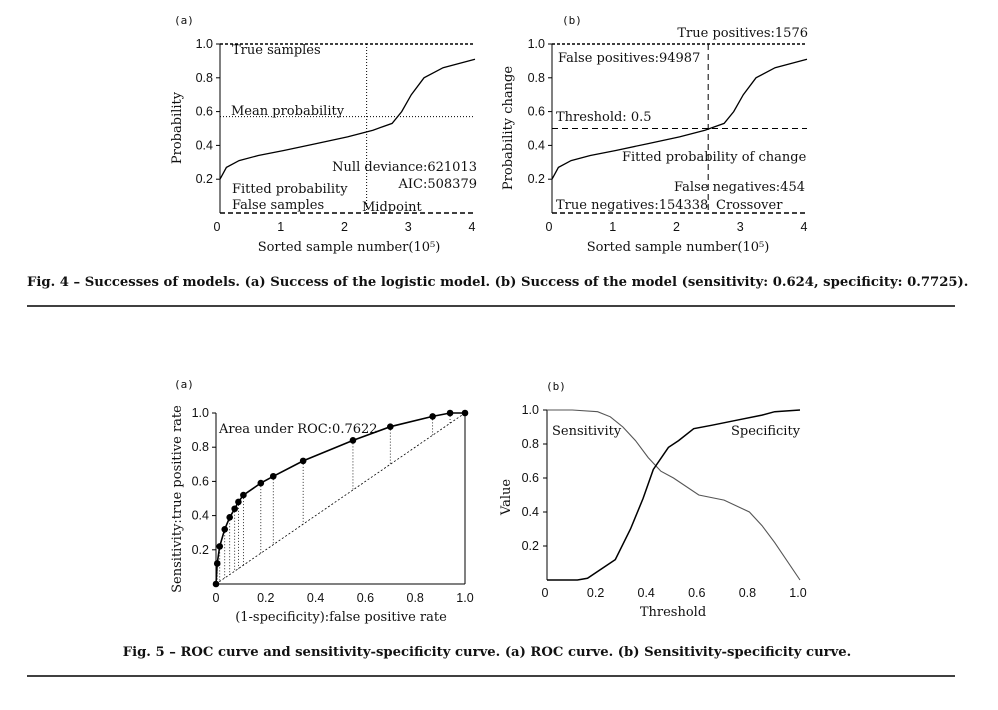 The width and height of the screenshot is (998, 710). Describe the element at coordinates (696, 593) in the screenshot. I see `fig5b-xtick-label: 0.6` at that location.